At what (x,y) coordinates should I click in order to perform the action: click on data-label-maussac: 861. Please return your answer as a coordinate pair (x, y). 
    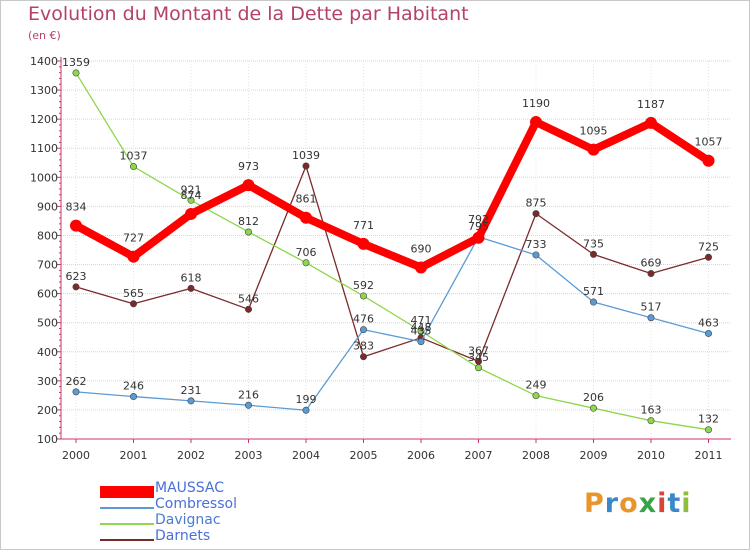
    Looking at the image, I should click on (306, 199).